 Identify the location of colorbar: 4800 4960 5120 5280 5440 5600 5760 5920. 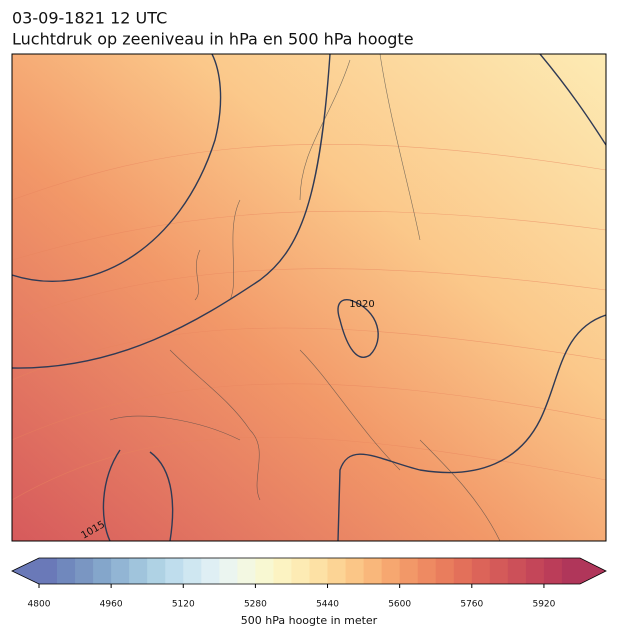
(309, 583).